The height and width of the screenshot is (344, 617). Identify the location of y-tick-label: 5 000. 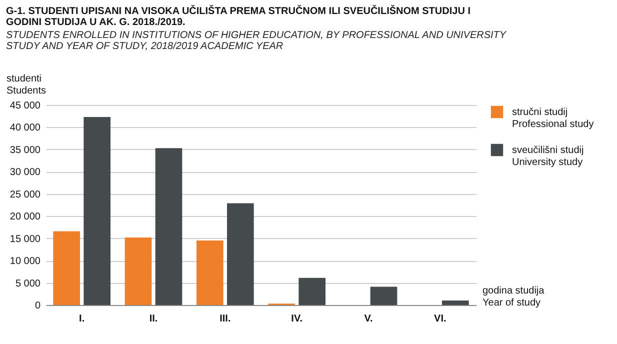
(28, 284).